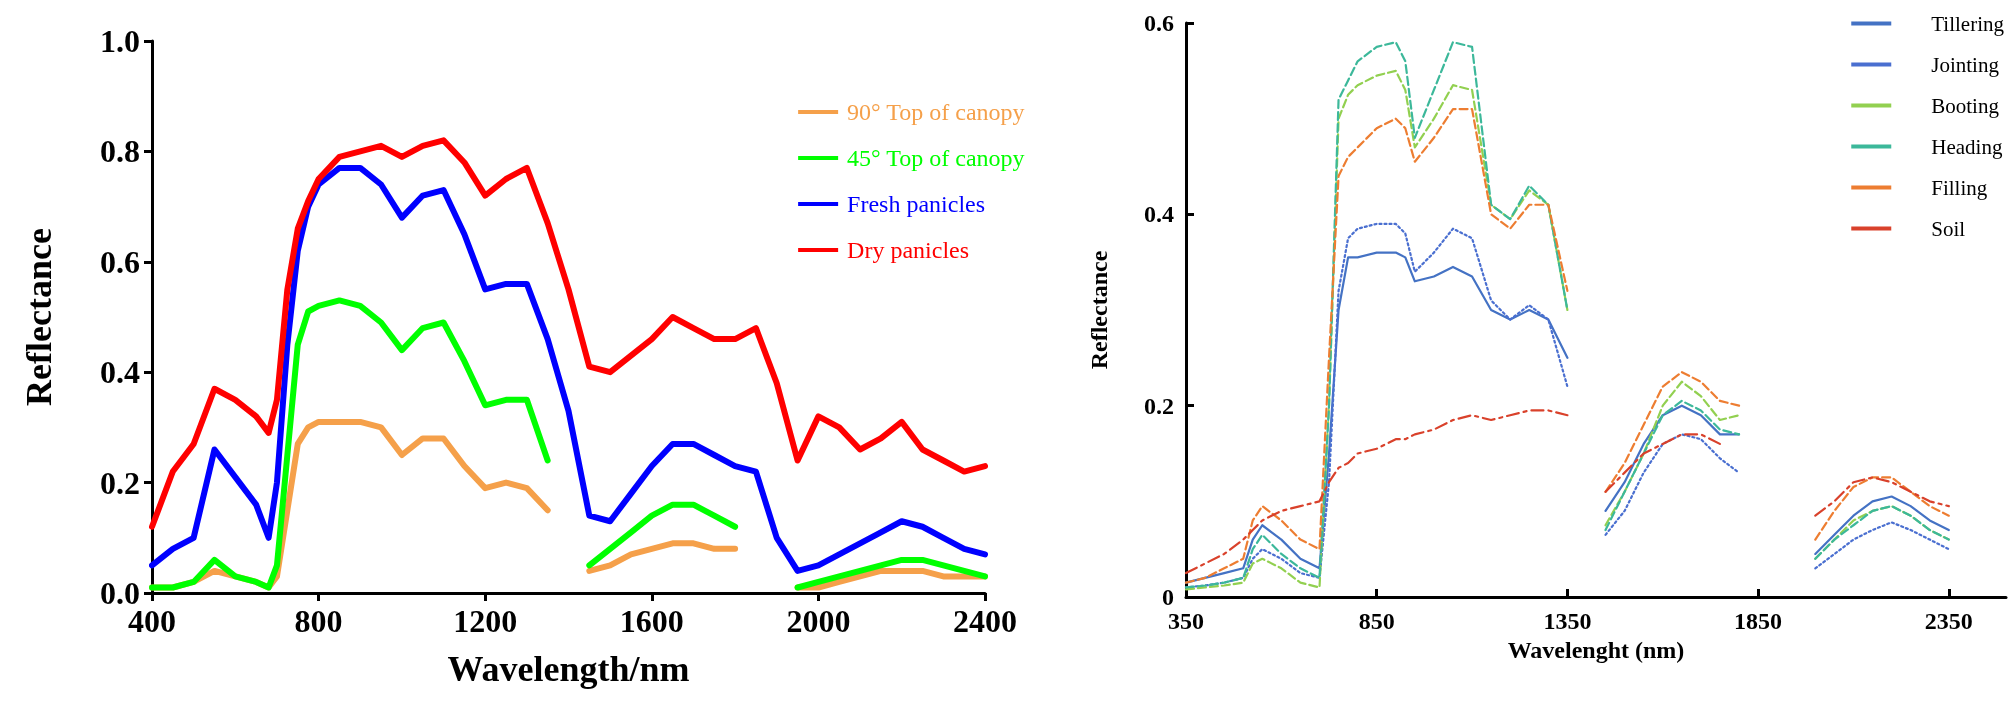 Image resolution: width=2015 pixels, height=718 pixels. I want to click on legend-label: Heading, so click(1967, 146).